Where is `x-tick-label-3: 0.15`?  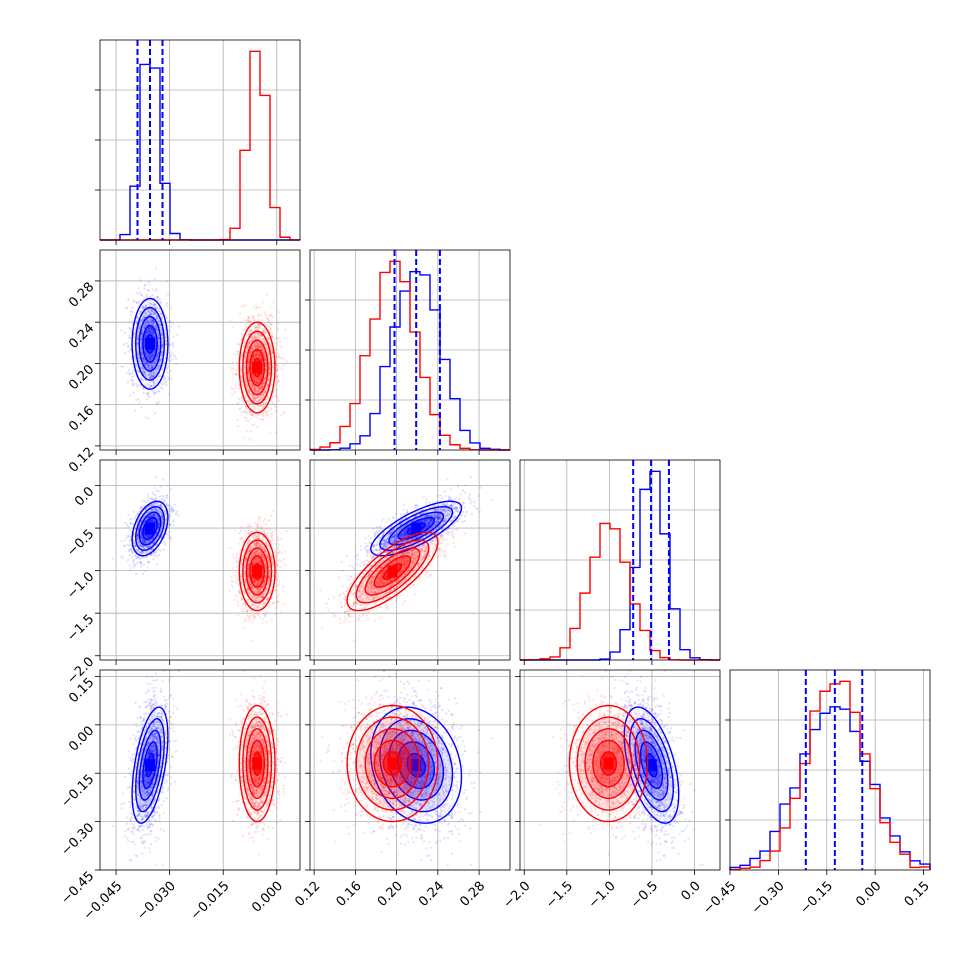
x-tick-label-3: 0.15 is located at coordinates (917, 894).